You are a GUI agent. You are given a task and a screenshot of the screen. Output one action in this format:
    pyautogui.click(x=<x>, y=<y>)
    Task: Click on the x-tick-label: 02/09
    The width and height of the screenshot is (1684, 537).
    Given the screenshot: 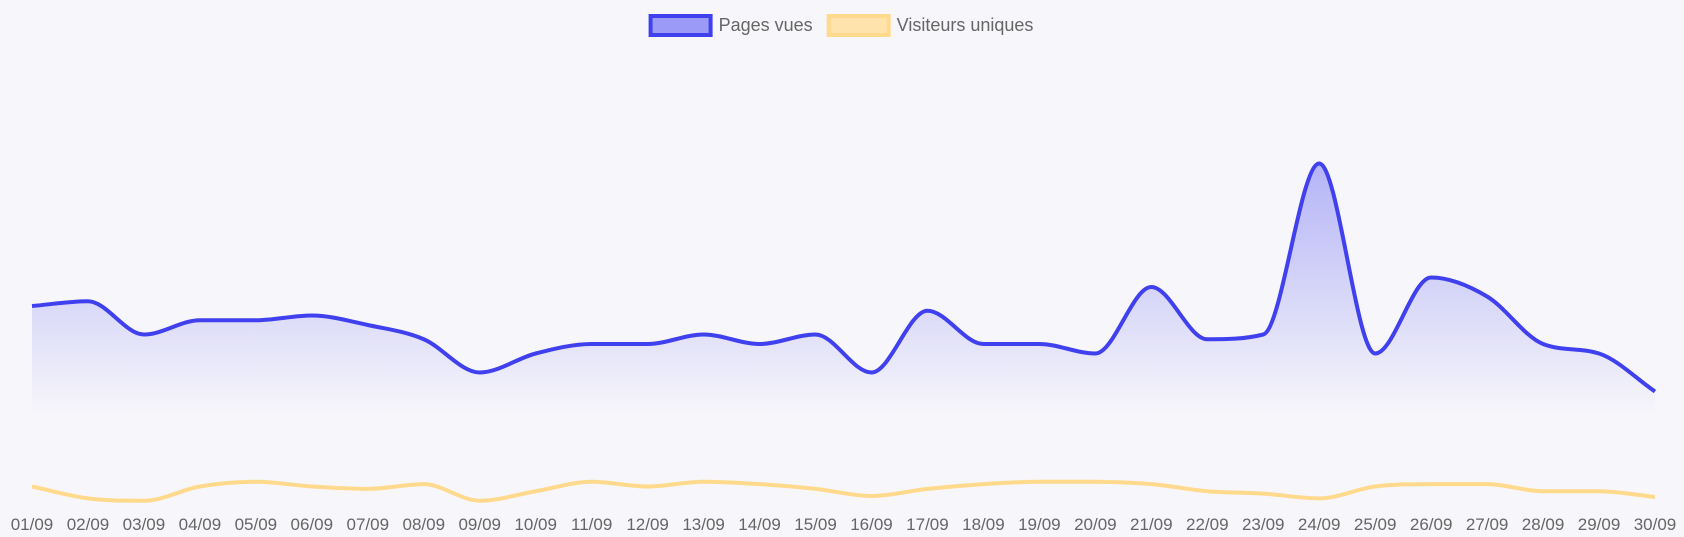 What is the action you would take?
    pyautogui.click(x=88, y=524)
    